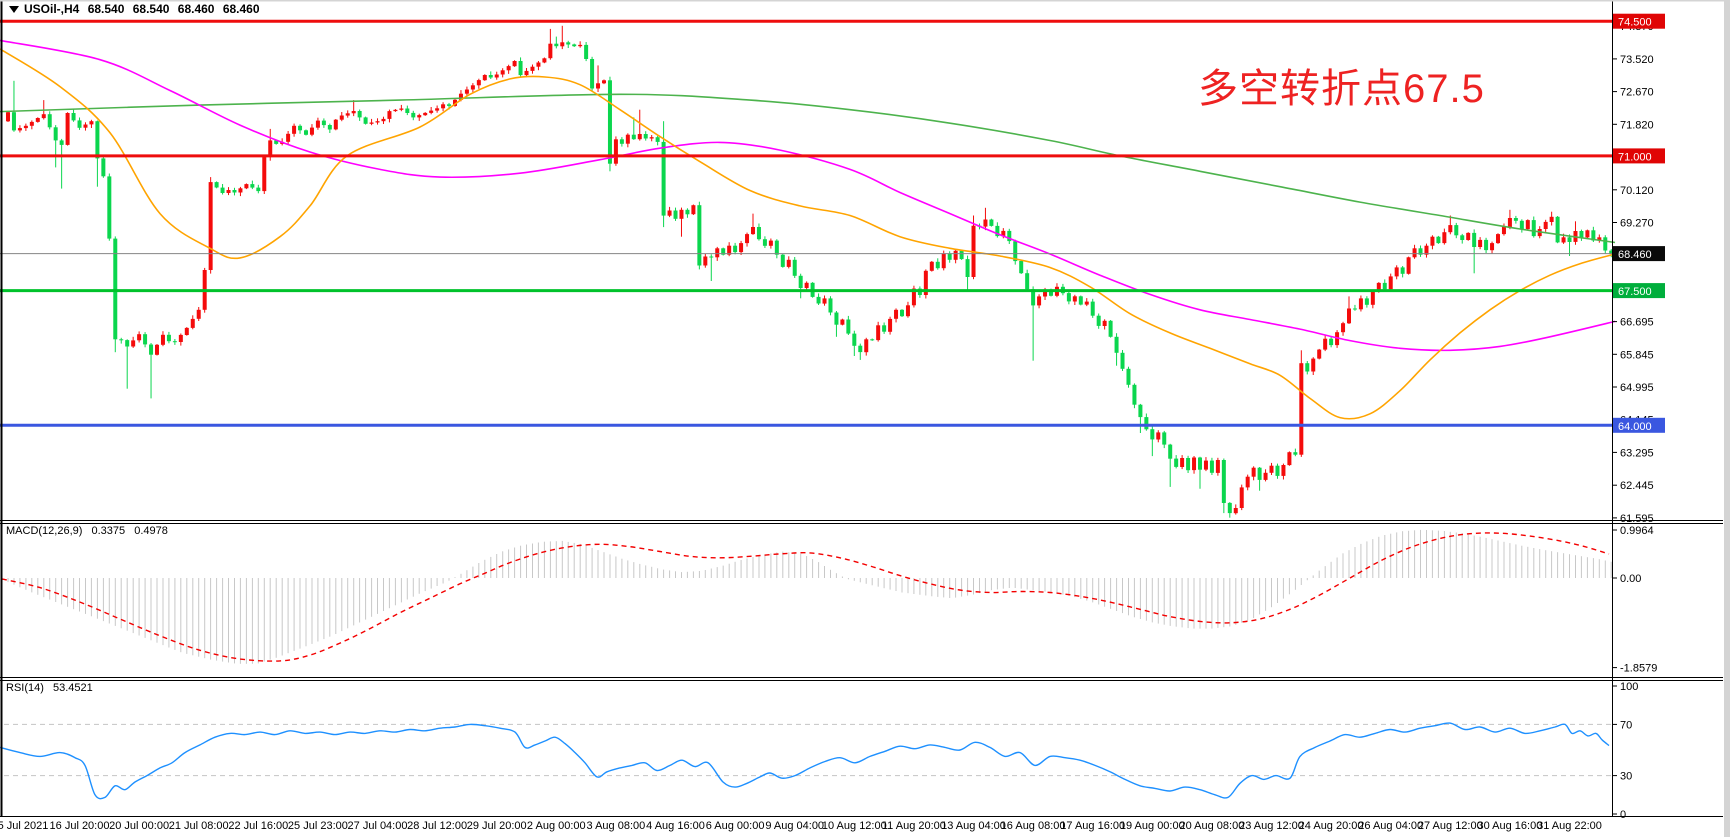 This screenshot has width=1730, height=837. What do you see at coordinates (1629, 687) in the screenshot?
I see `rsi-tick-label: 100` at bounding box center [1629, 687].